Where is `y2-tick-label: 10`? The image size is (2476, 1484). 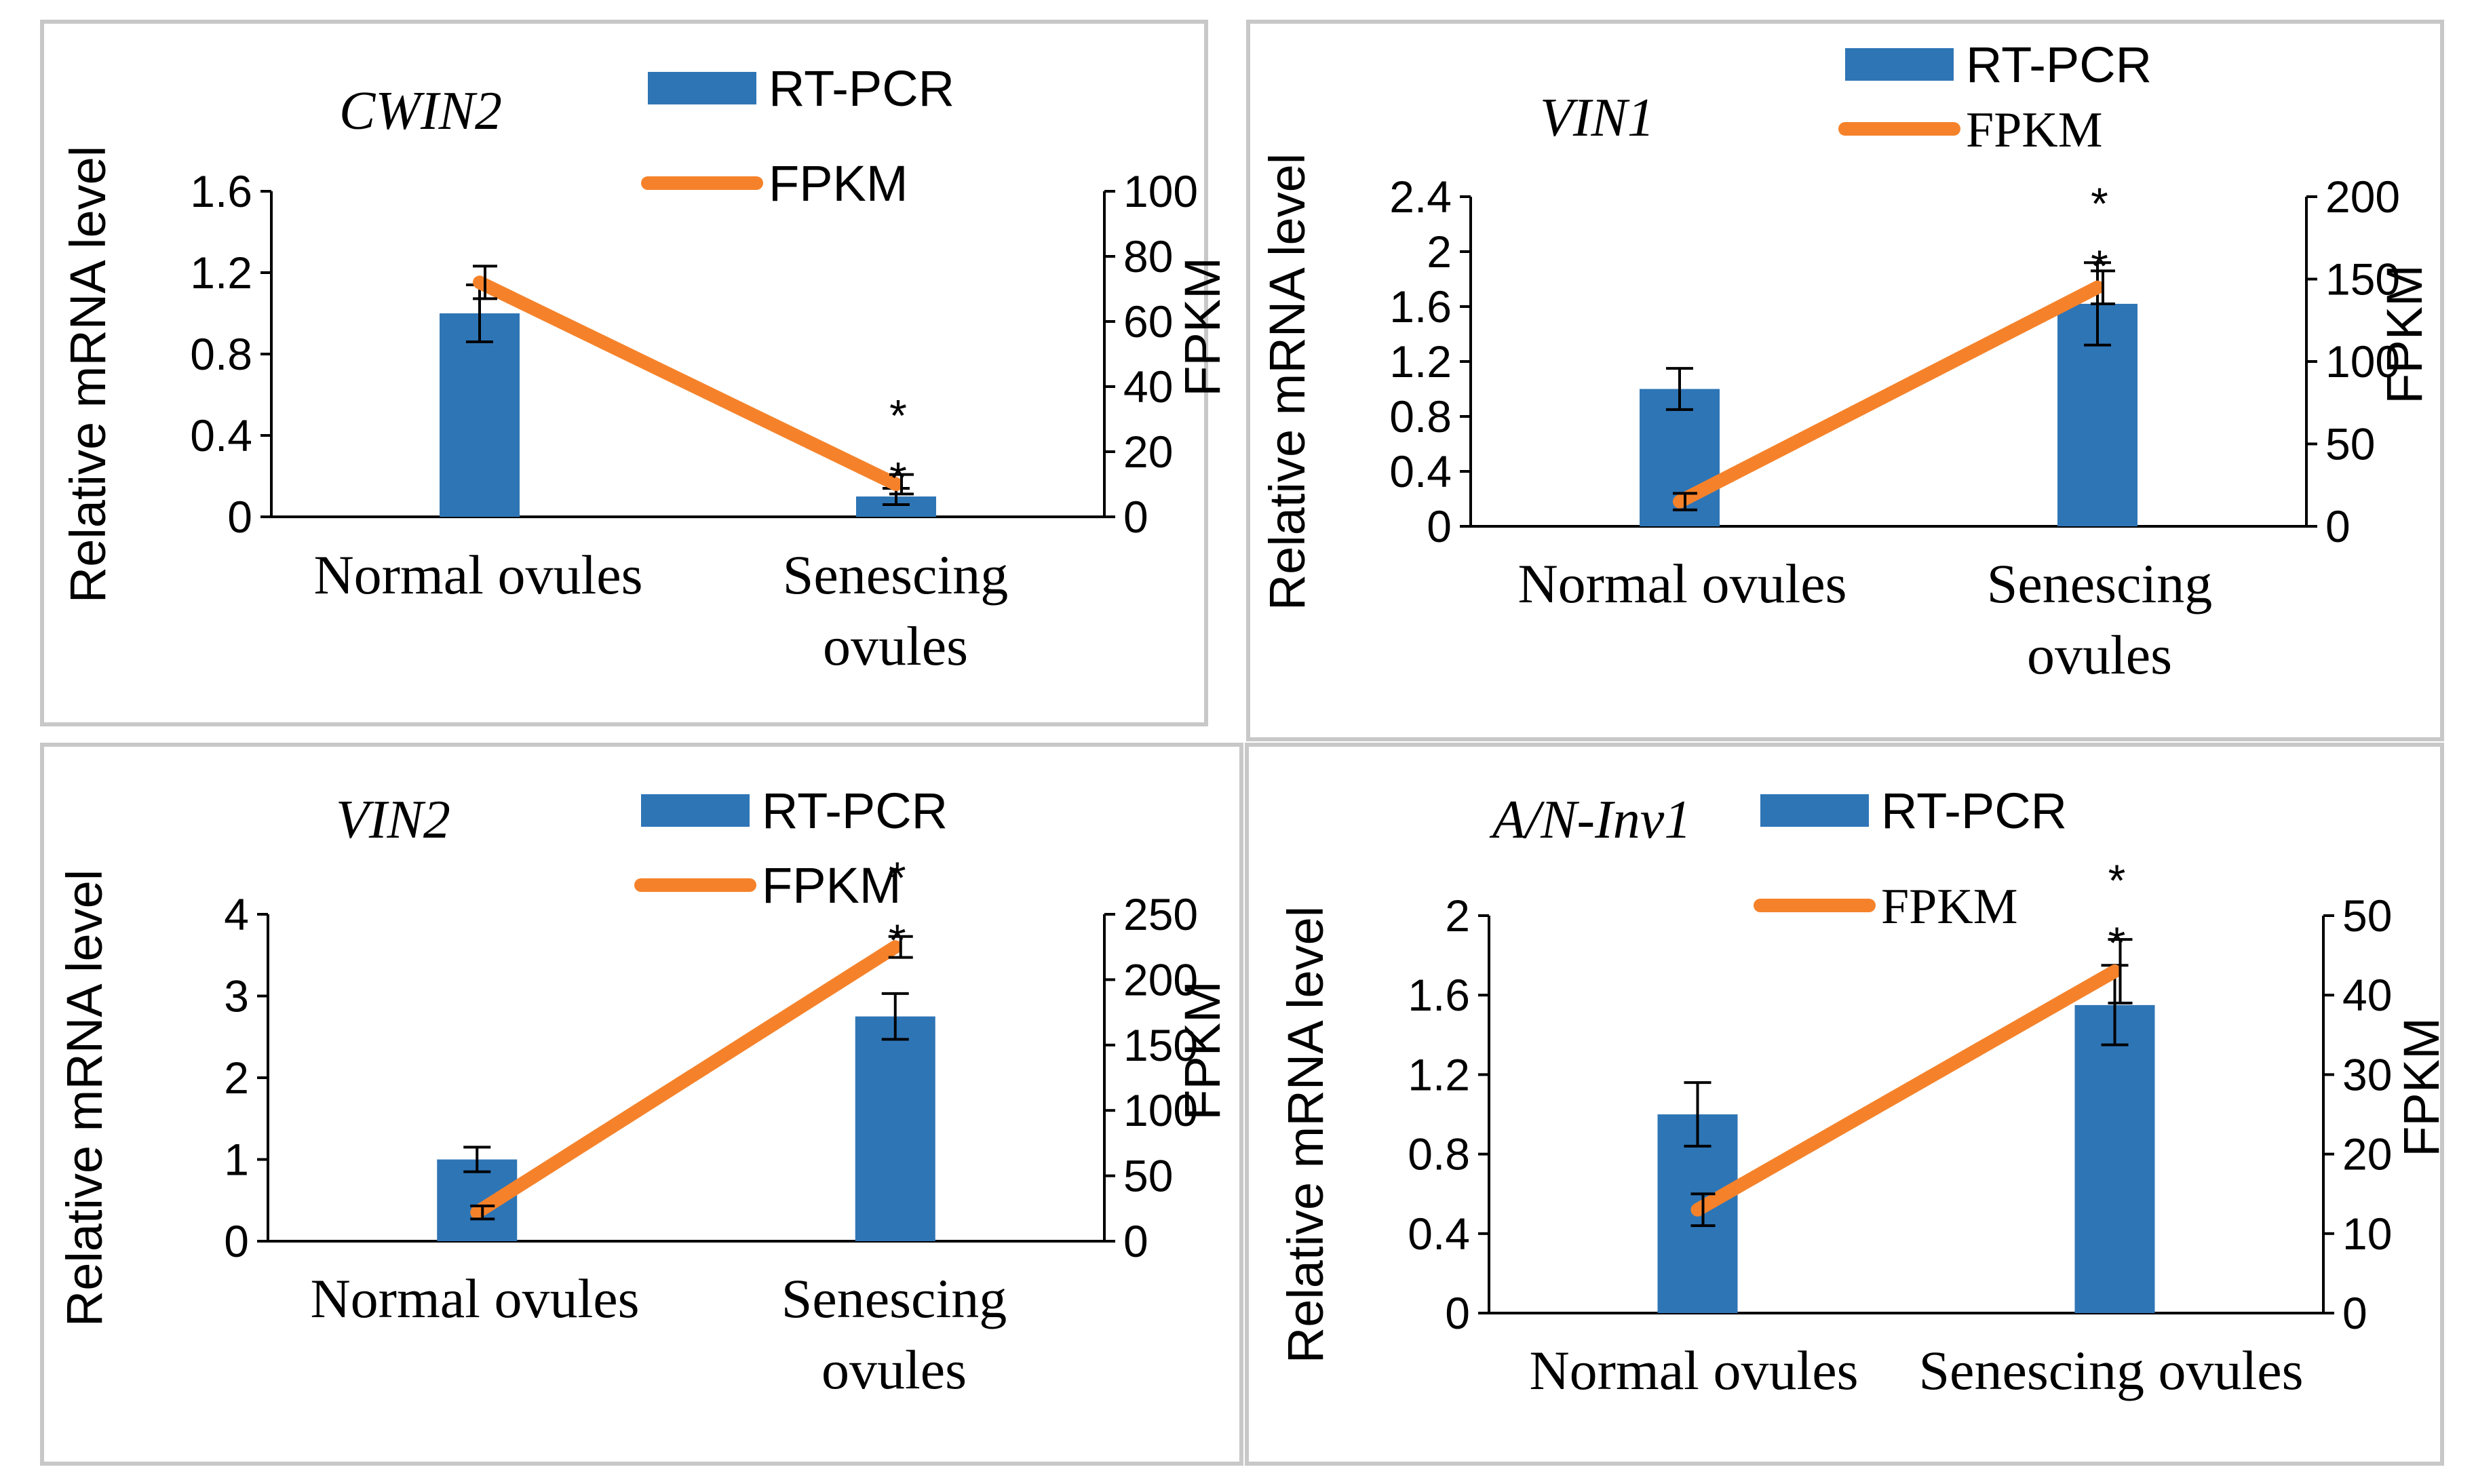
y2-tick-label: 10 is located at coordinates (2367, 1234).